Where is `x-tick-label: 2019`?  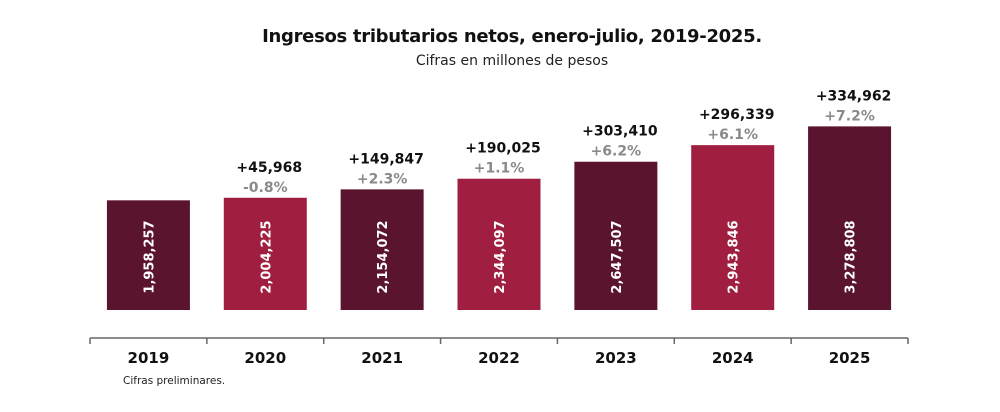
x-tick-label: 2019 is located at coordinates (149, 358).